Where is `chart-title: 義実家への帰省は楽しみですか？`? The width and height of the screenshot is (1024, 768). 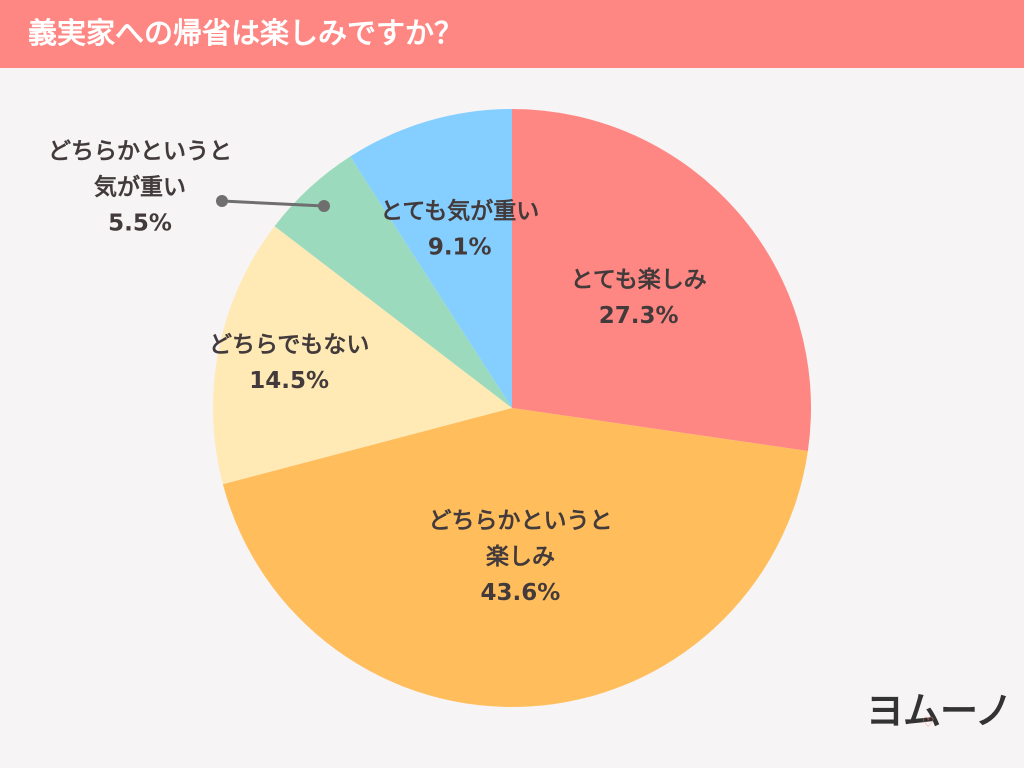 chart-title: 義実家への帰省は楽しみですか？ is located at coordinates (246, 33).